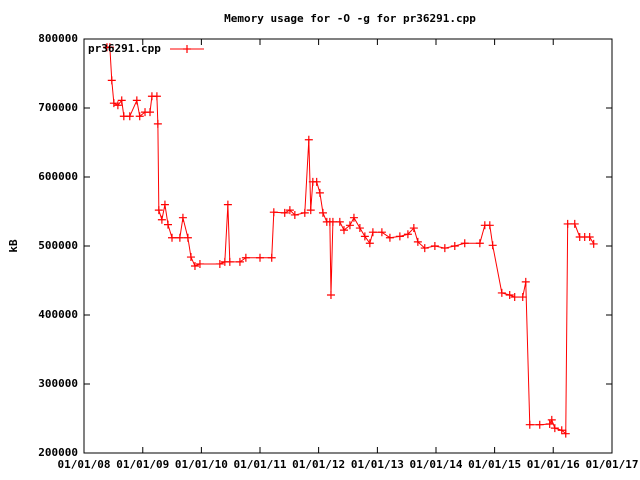 Image resolution: width=640 pixels, height=480 pixels. I want to click on y-tick-label: 300000, so click(58, 383).